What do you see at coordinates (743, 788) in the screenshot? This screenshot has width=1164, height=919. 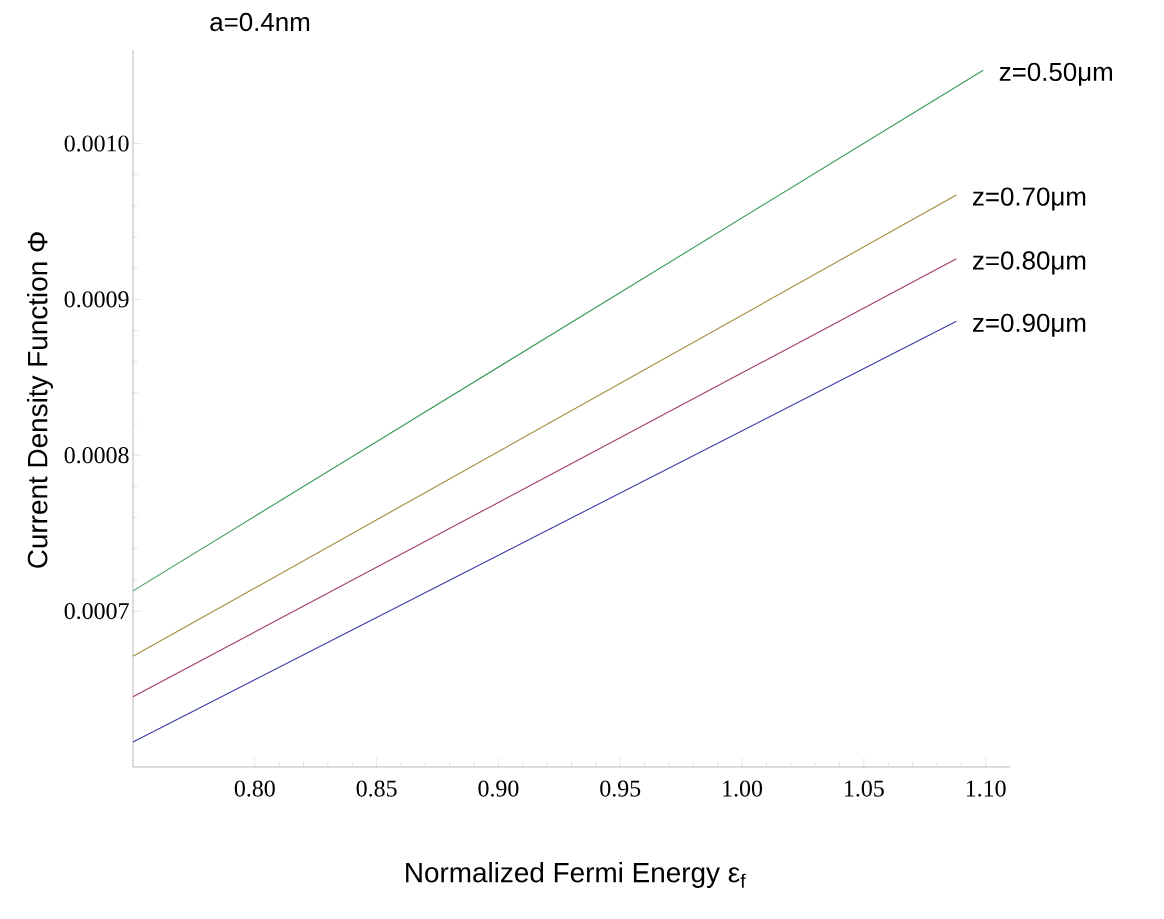 I see `x-tick-label: 1.00` at bounding box center [743, 788].